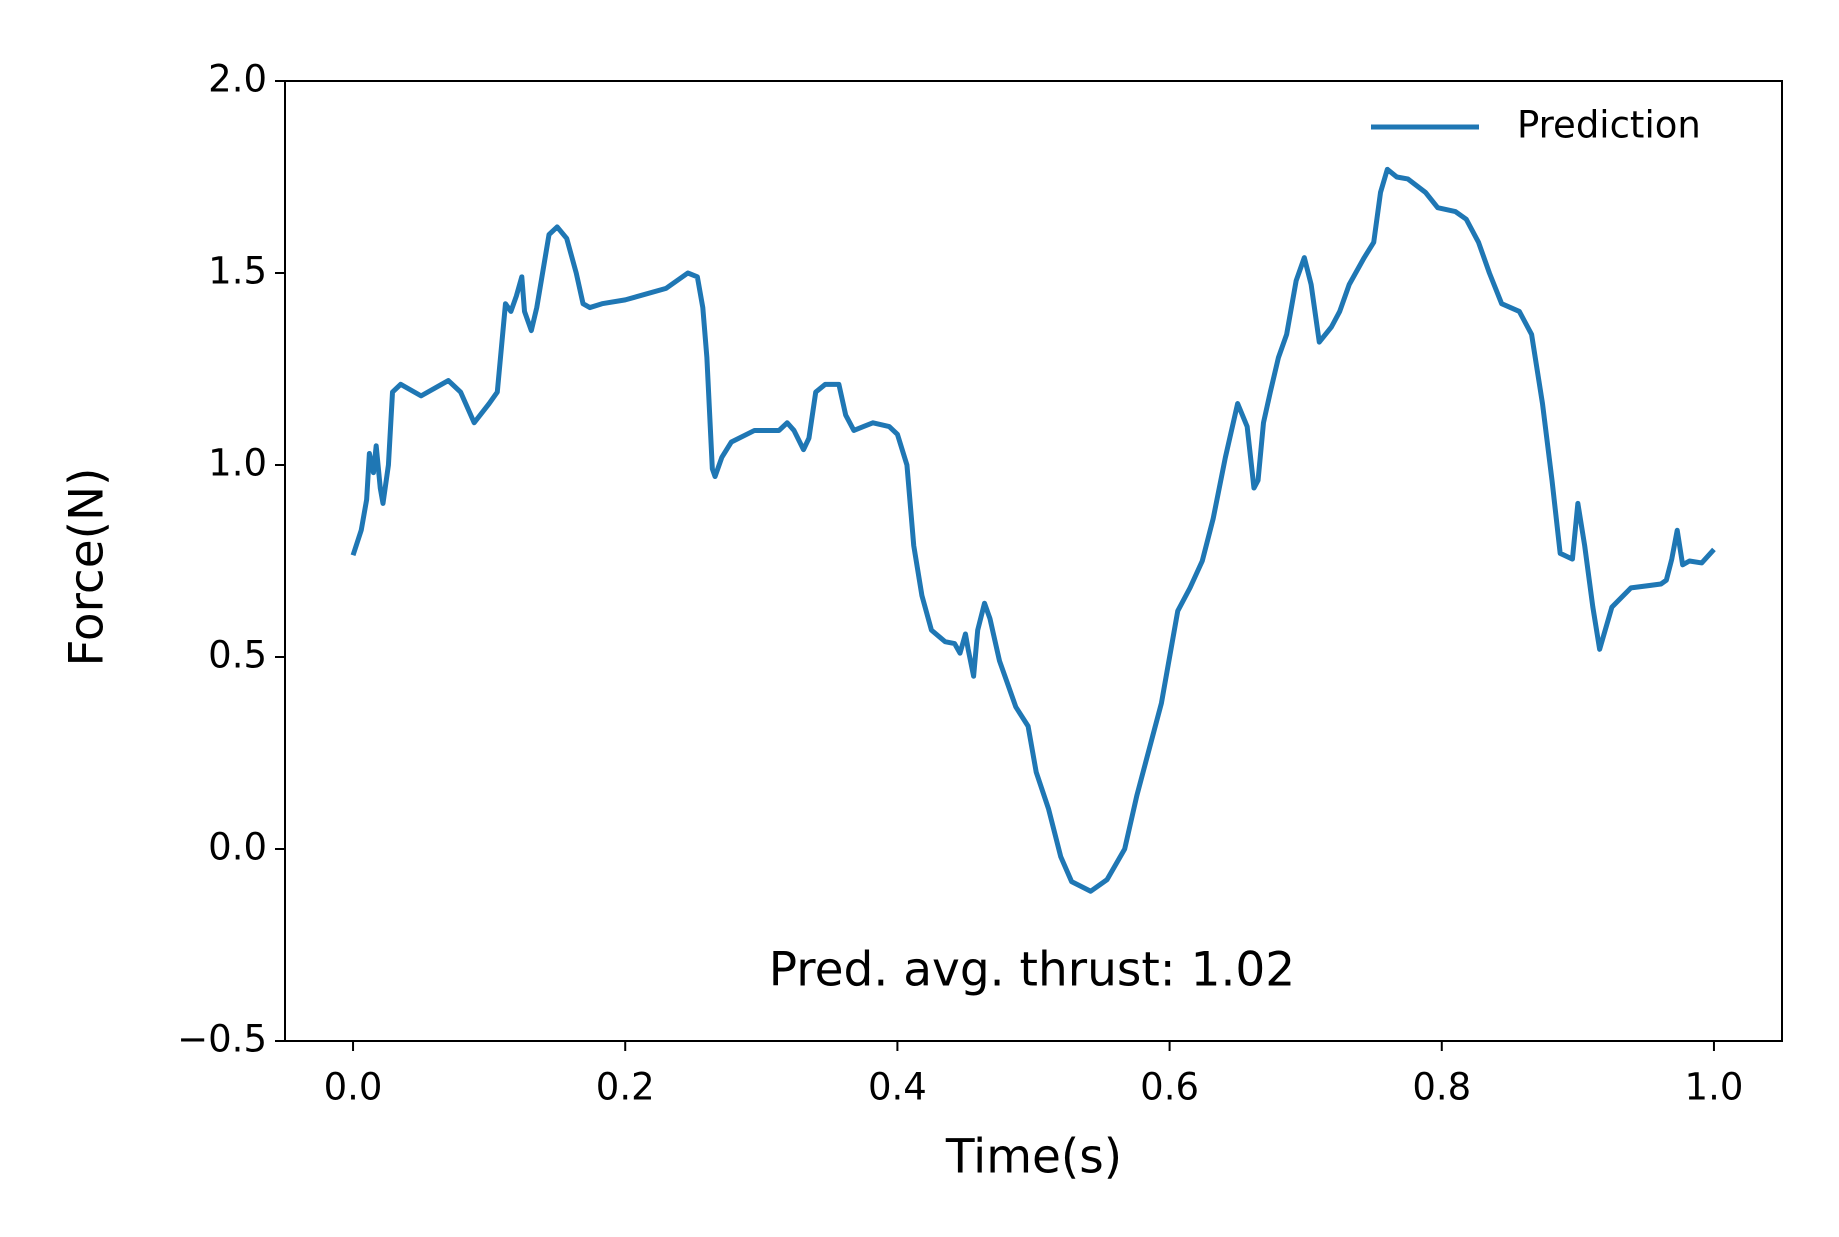 This screenshot has width=1839, height=1237. I want to click on annotation: Pred. avg. thrust: 1.02, so click(1032, 970).